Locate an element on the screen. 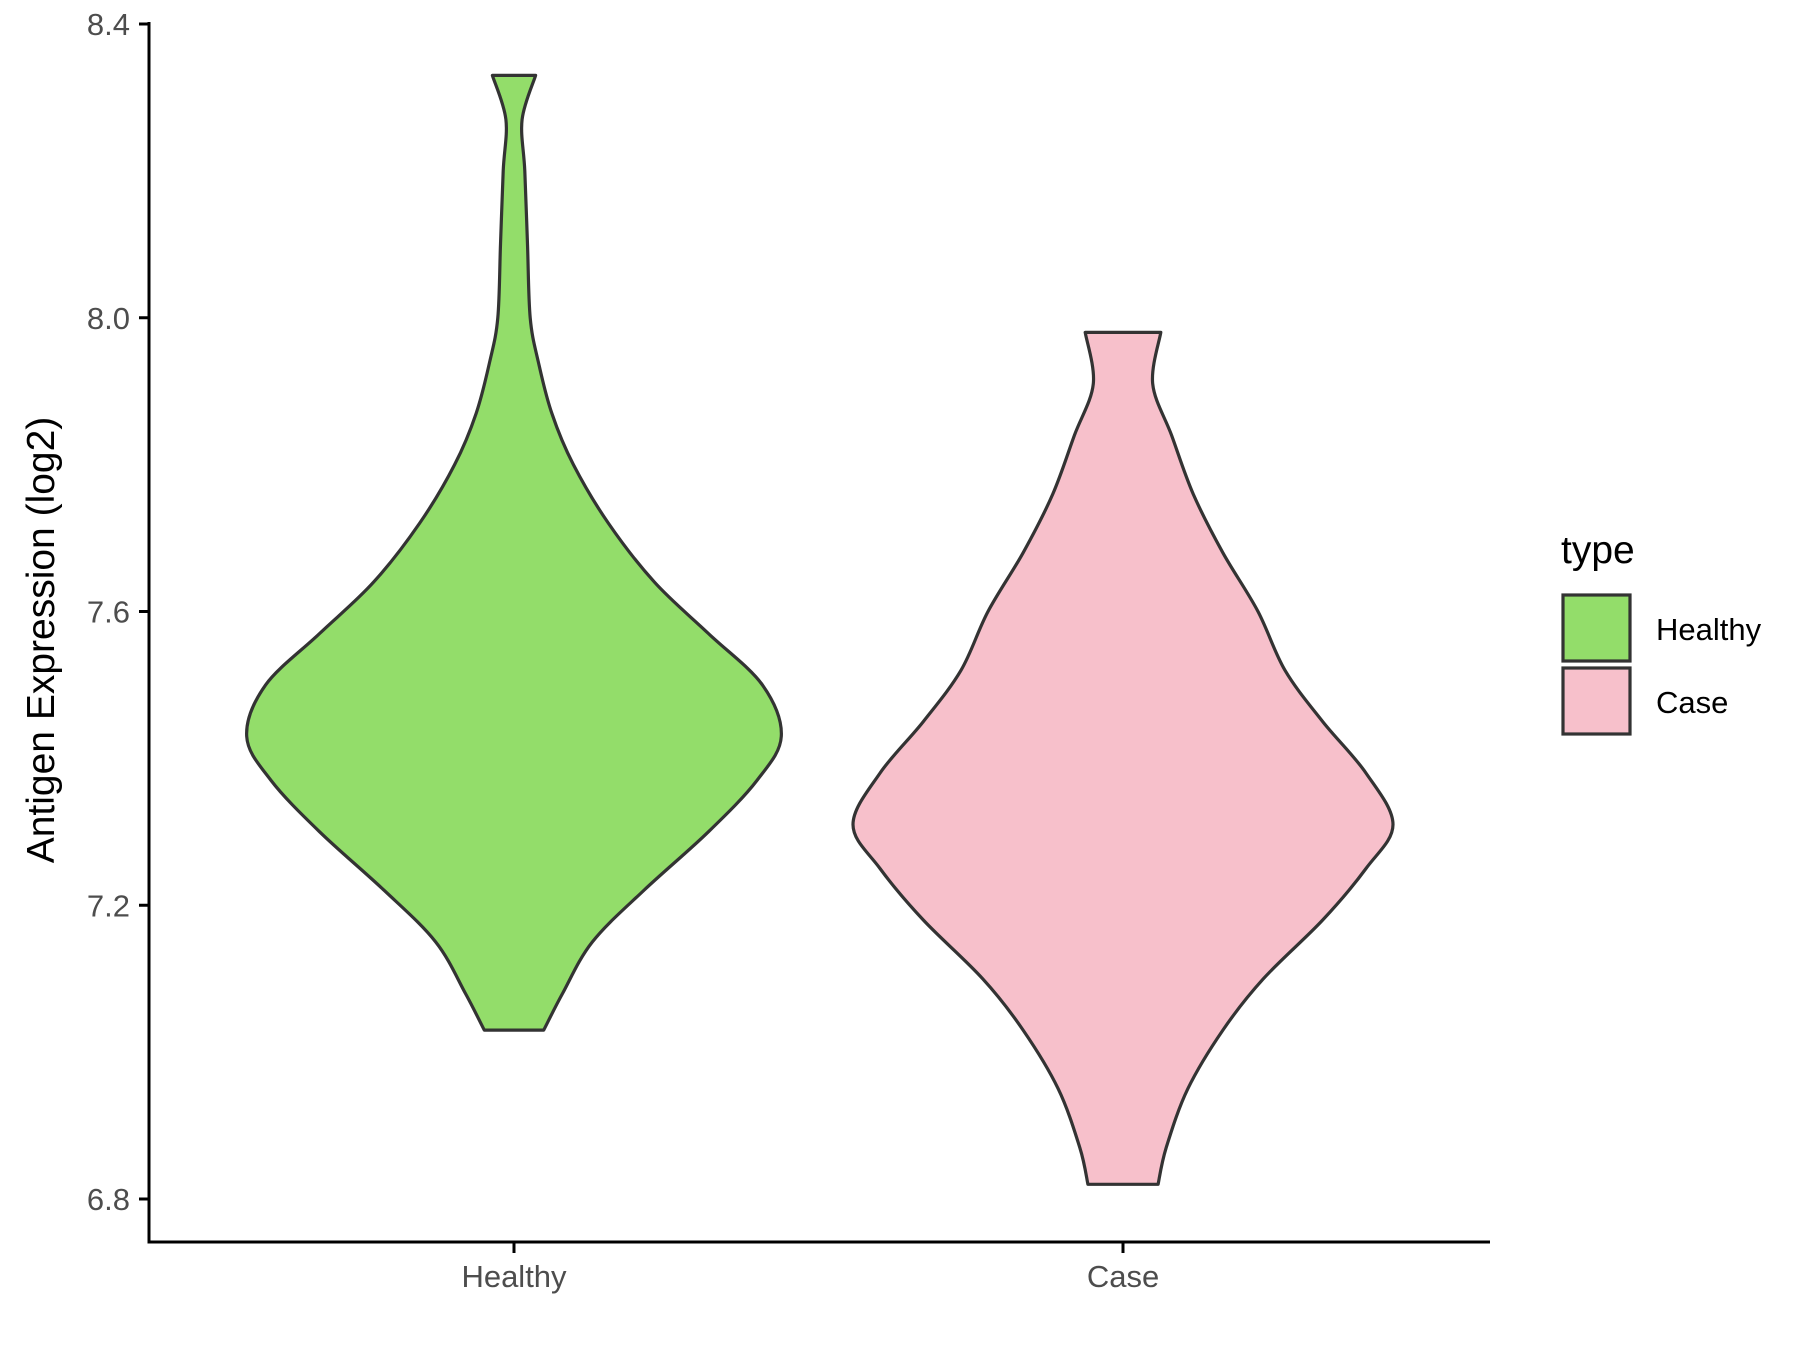 The height and width of the screenshot is (1350, 1800). y-axis-ticks: 6.8 7.2 7.6 8.0 8.4 is located at coordinates (118, 612).